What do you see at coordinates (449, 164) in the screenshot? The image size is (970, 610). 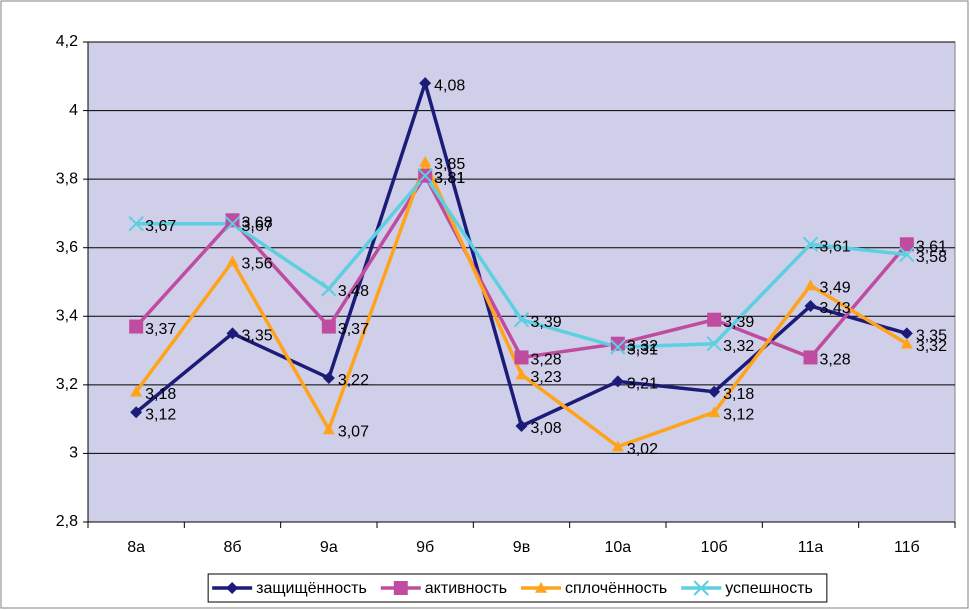 I see `data-label: 3,85` at bounding box center [449, 164].